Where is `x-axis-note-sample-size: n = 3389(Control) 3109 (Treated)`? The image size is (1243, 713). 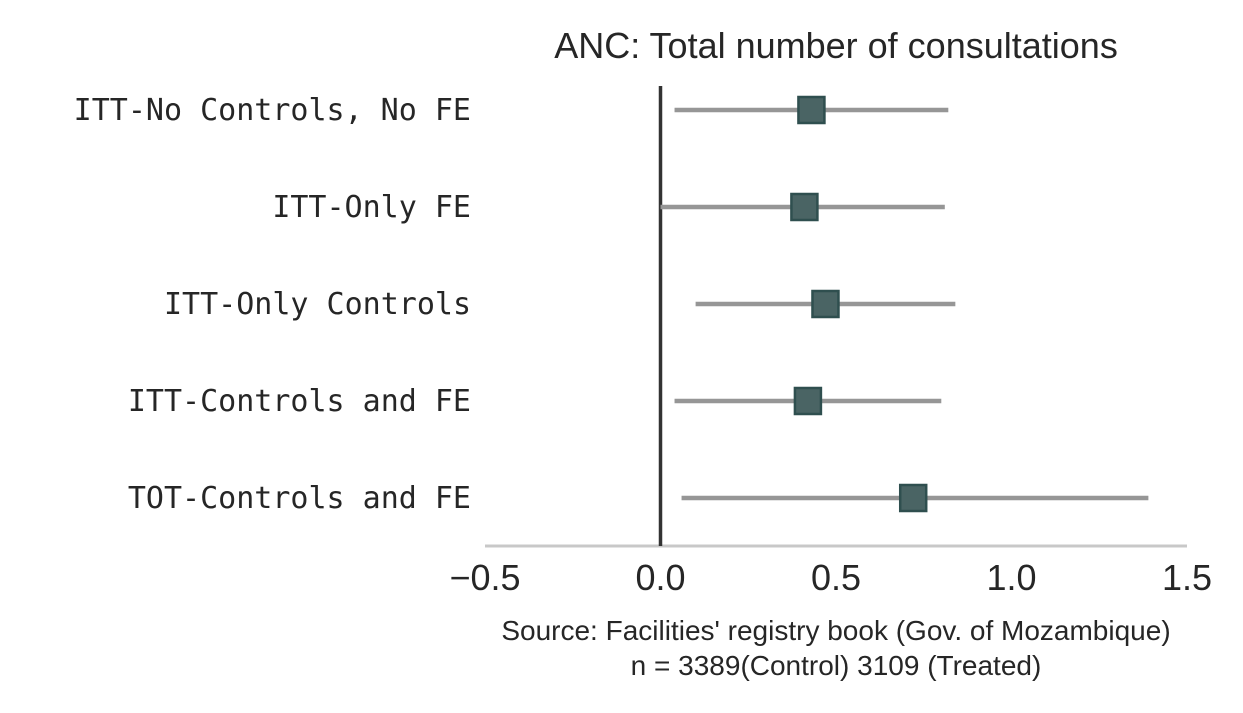 x-axis-note-sample-size: n = 3389(Control) 3109 (Treated) is located at coordinates (836, 665).